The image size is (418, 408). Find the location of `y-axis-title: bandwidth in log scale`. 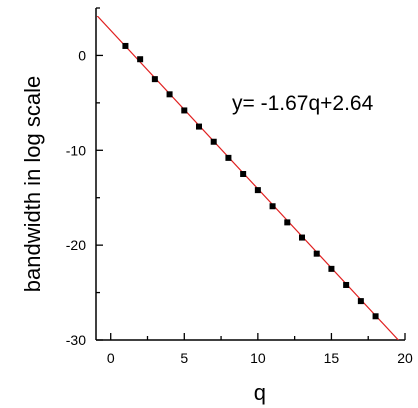

y-axis-title: bandwidth in log scale is located at coordinates (32, 184).